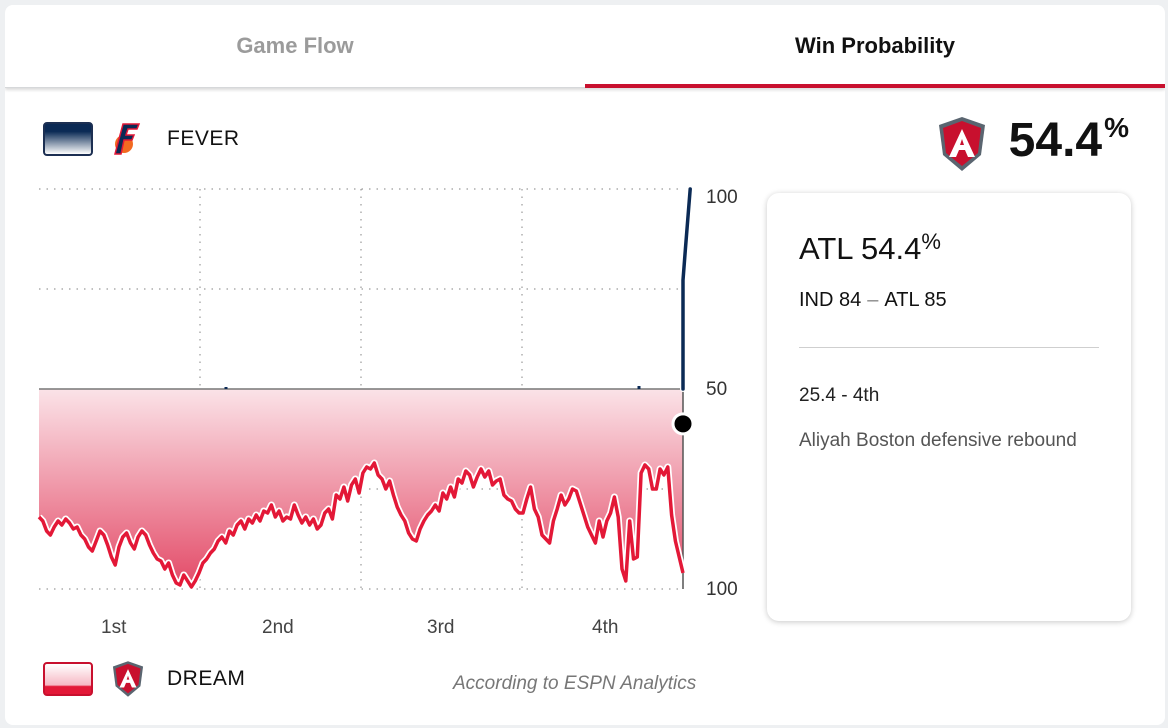  Describe the element at coordinates (931, 241) in the screenshot. I see `info-team-probability-unit: %` at that location.